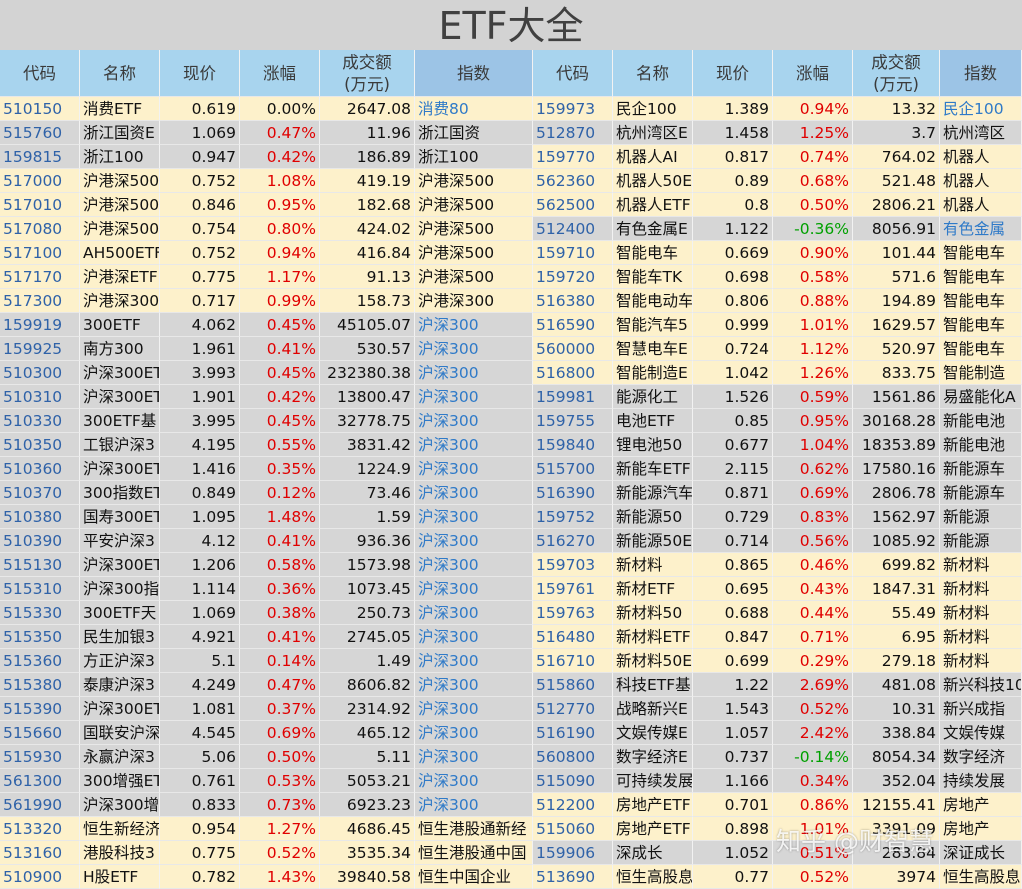  What do you see at coordinates (367, 62) in the screenshot?
I see `header-text: 成交额` at bounding box center [367, 62].